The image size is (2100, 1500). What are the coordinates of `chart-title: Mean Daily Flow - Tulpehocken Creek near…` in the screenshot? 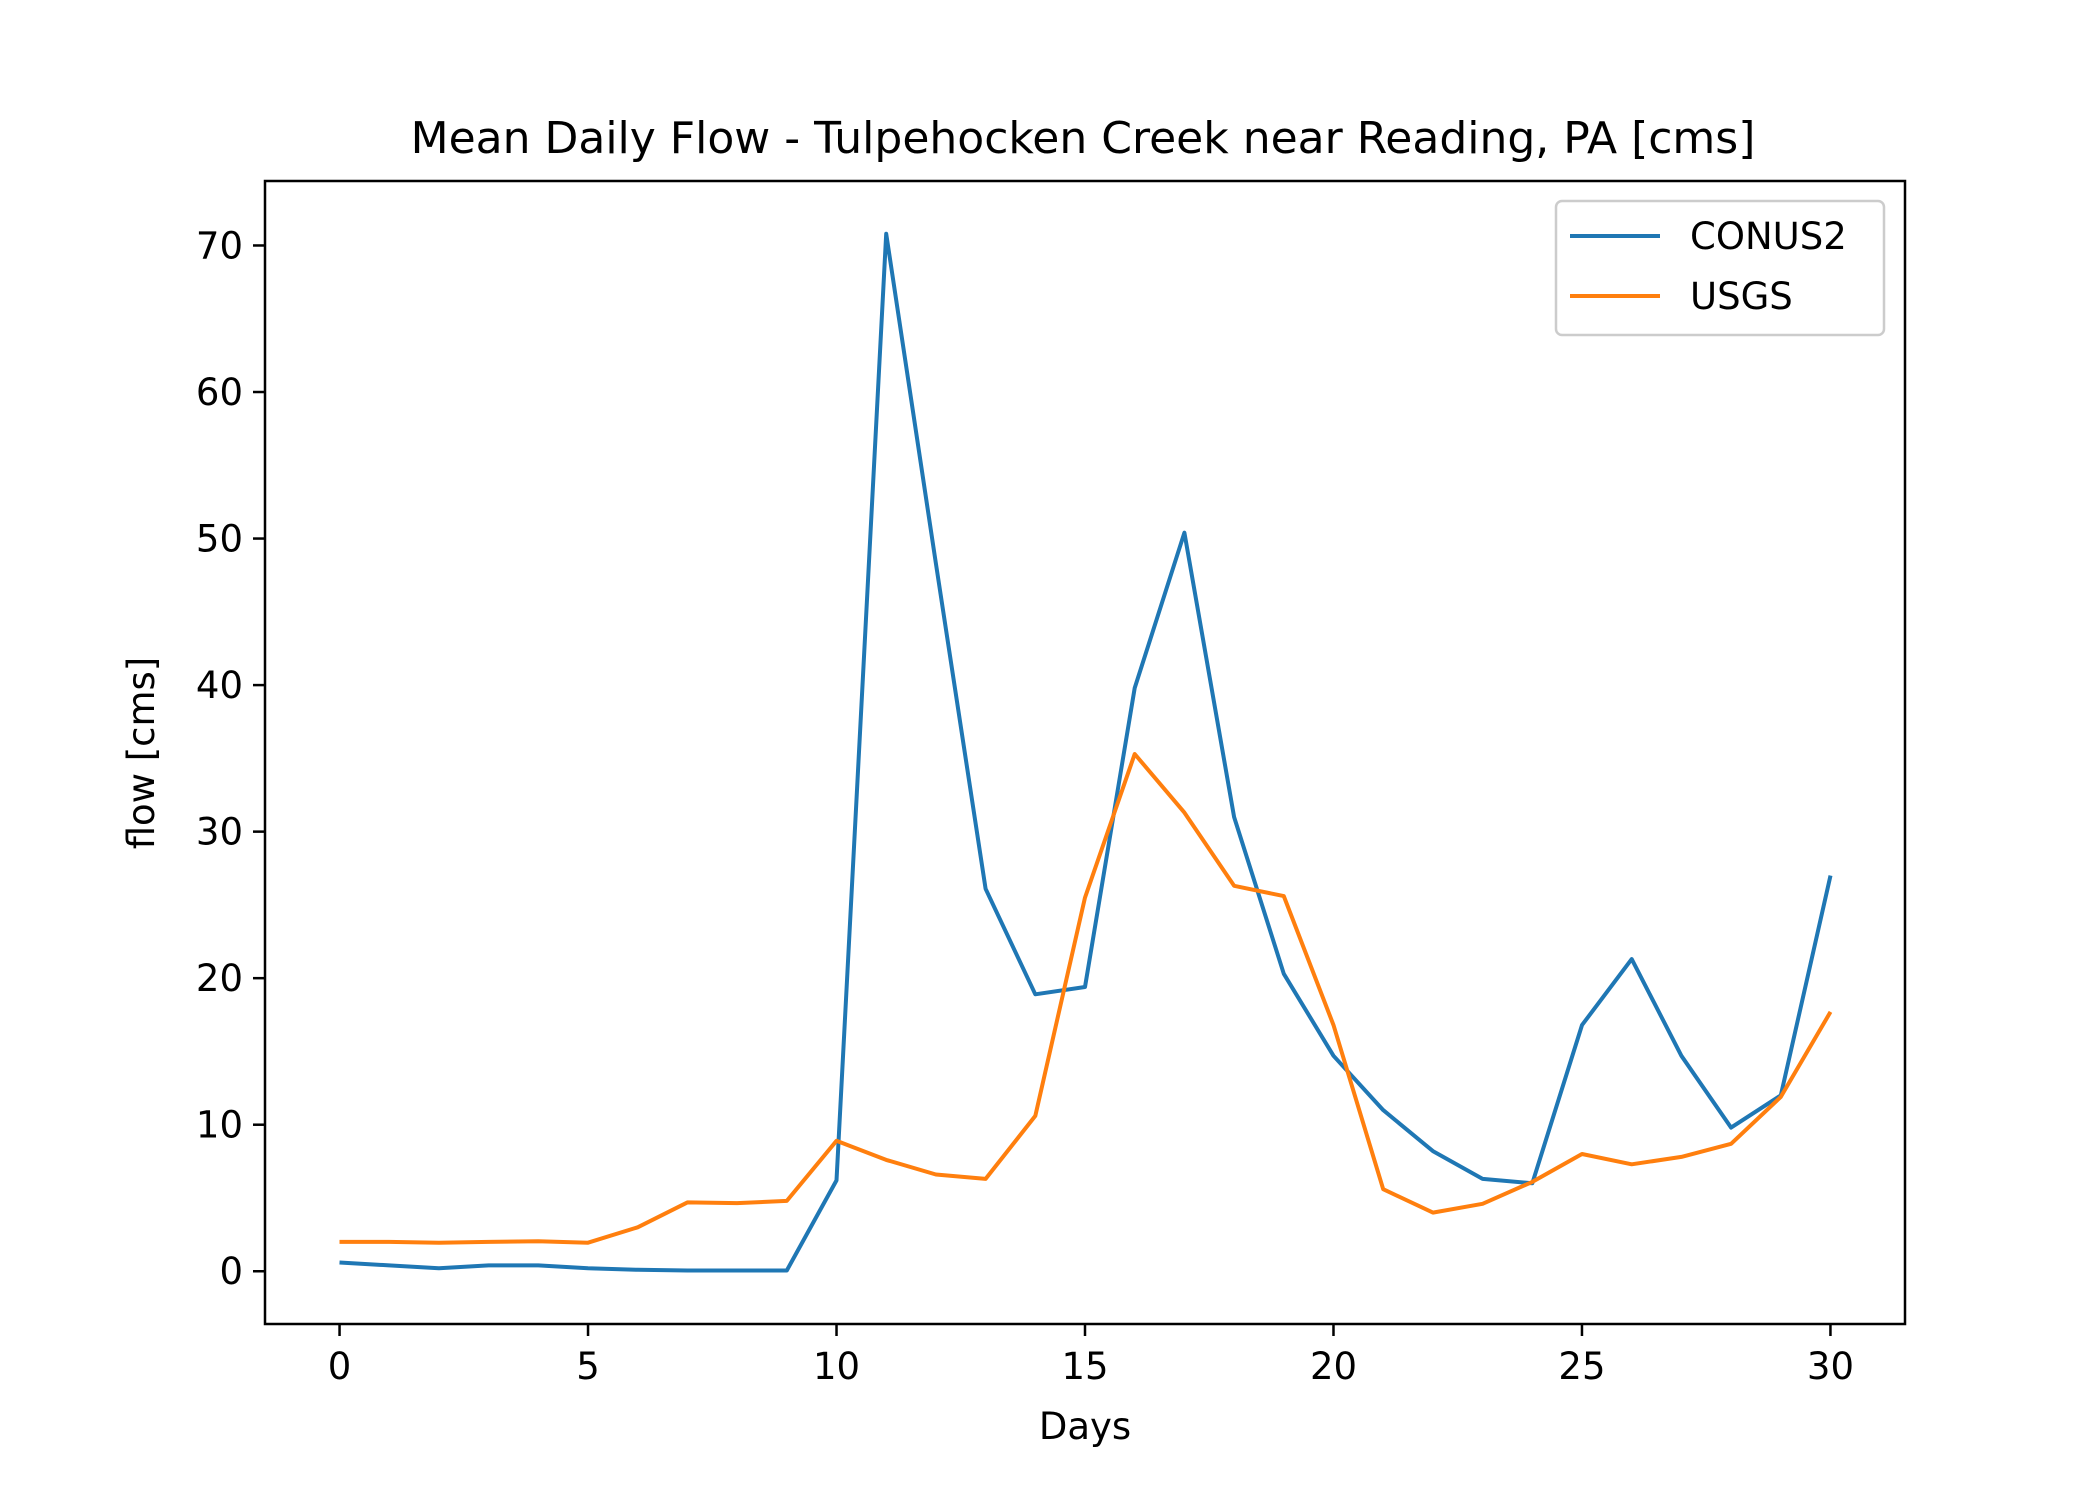 It's located at (1083, 138).